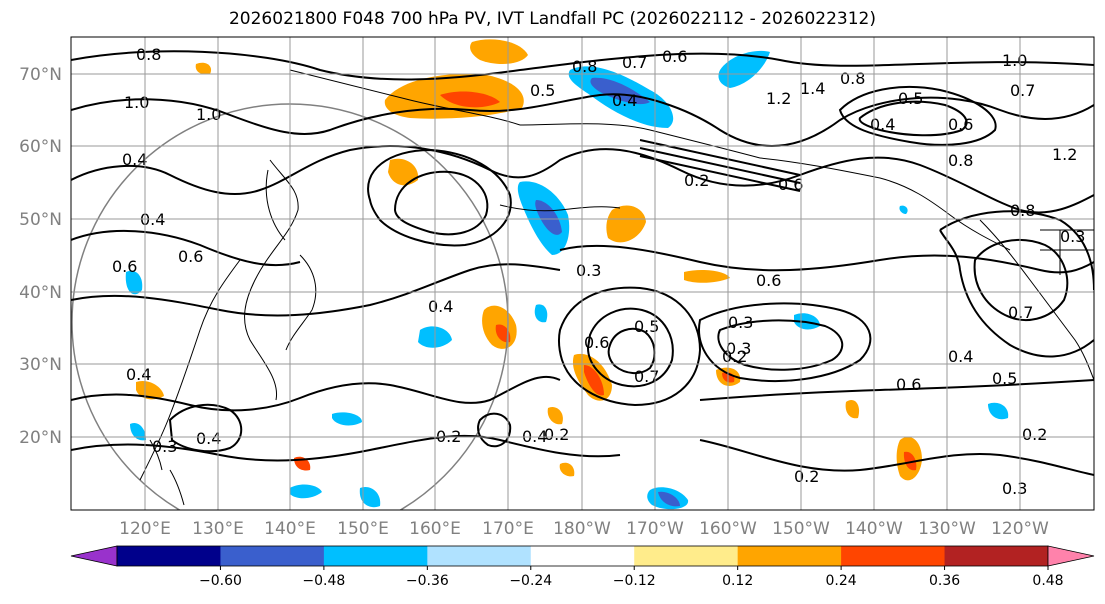 This screenshot has width=1105, height=604. What do you see at coordinates (801, 529) in the screenshot?
I see `lon-label: 150°W` at bounding box center [801, 529].